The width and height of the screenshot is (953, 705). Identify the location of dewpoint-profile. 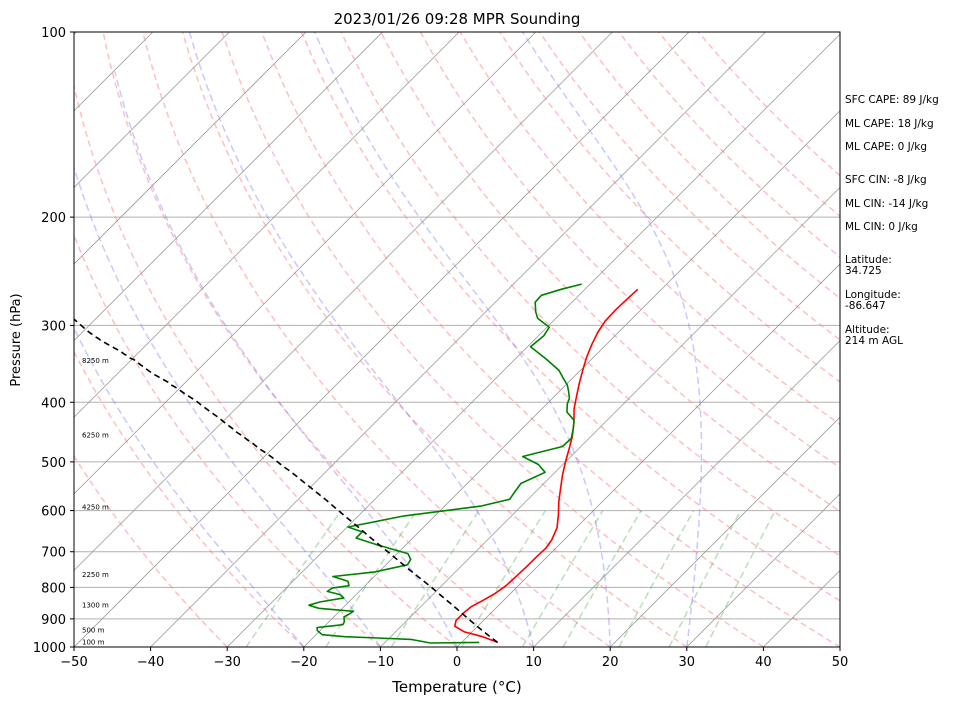
(445, 463).